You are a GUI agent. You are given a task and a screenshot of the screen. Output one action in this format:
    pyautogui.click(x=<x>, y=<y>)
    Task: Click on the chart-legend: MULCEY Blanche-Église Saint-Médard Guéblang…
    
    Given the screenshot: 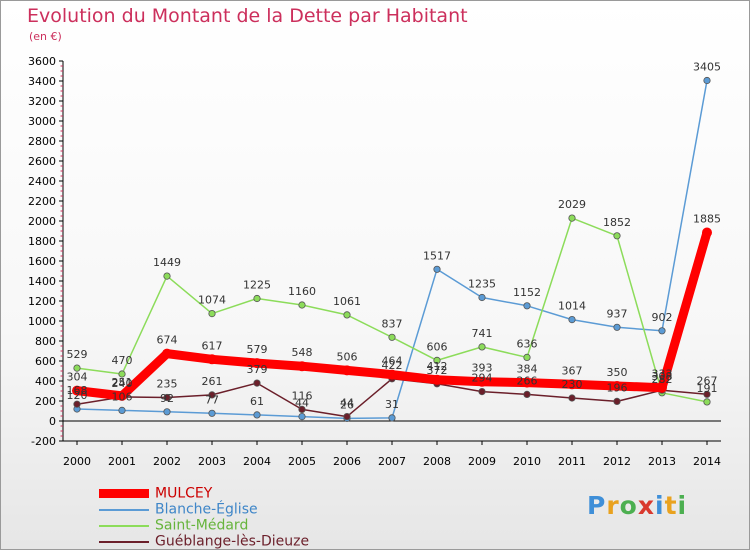 What is the action you would take?
    pyautogui.click(x=204, y=517)
    